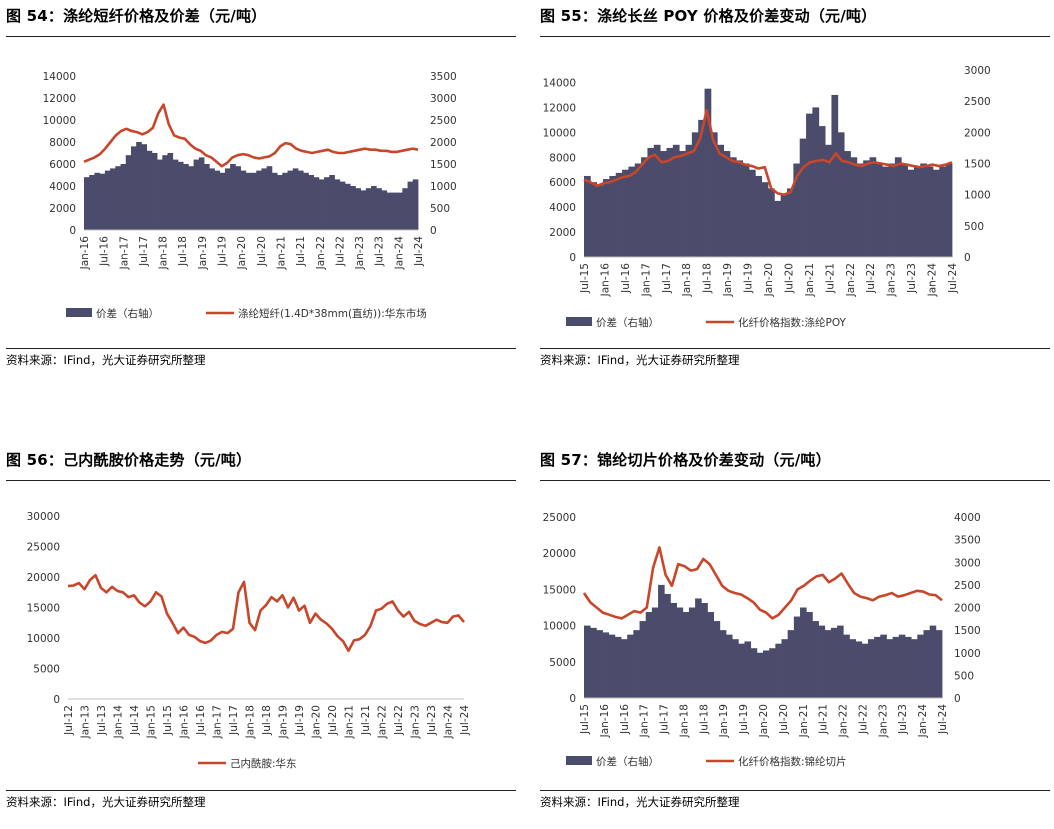  Describe the element at coordinates (43, 517) in the screenshot. I see `y-left-tick-label: 30000` at that location.